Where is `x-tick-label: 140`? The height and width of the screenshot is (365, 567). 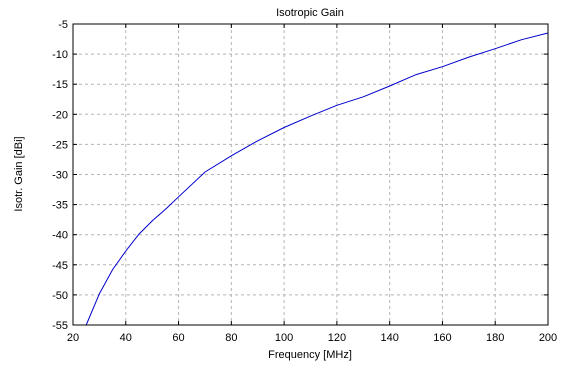 x-tick-label: 140 is located at coordinates (389, 338).